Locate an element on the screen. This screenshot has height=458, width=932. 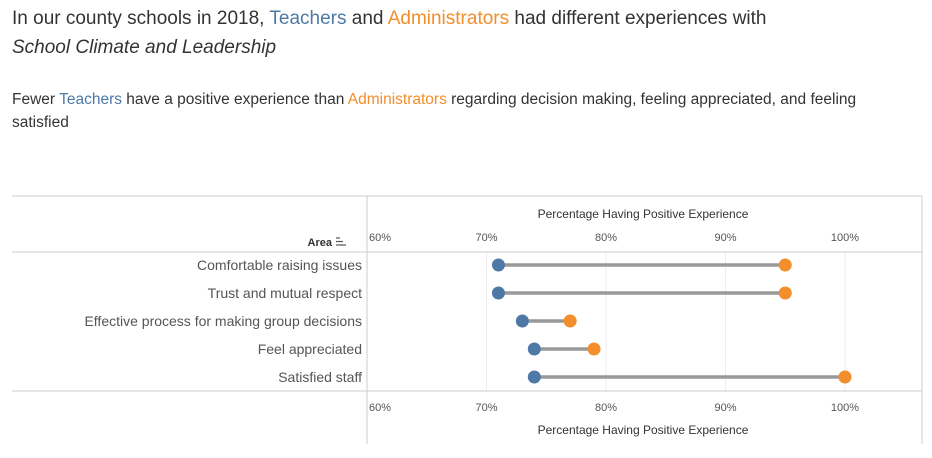
x-tick-label-top: 70% is located at coordinates (486, 238).